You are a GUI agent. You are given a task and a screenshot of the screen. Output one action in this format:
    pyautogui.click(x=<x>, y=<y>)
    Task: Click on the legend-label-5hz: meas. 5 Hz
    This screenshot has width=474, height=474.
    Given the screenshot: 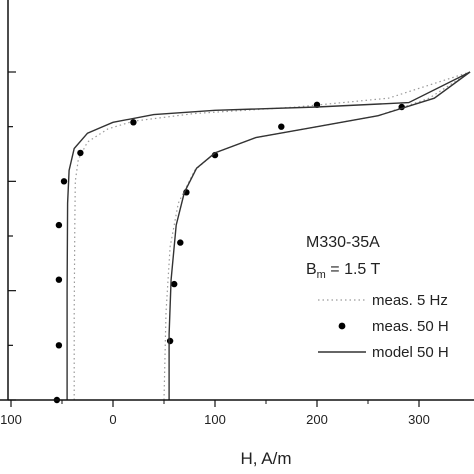 What is the action you would take?
    pyautogui.click(x=410, y=300)
    